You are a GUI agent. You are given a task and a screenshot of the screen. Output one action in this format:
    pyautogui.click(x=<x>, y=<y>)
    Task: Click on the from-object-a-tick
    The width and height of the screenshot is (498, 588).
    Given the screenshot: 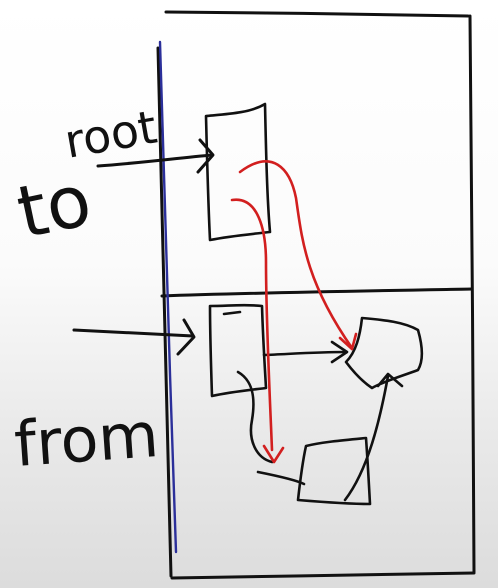 What is the action you would take?
    pyautogui.click(x=232, y=313)
    